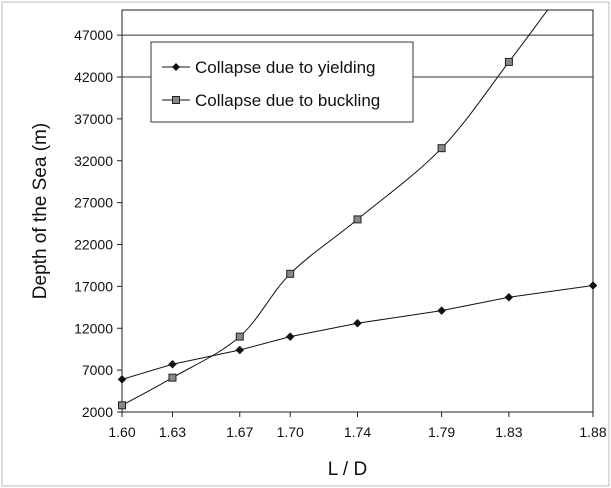  What do you see at coordinates (97, 412) in the screenshot?
I see `y-tick-label: 2000` at bounding box center [97, 412].